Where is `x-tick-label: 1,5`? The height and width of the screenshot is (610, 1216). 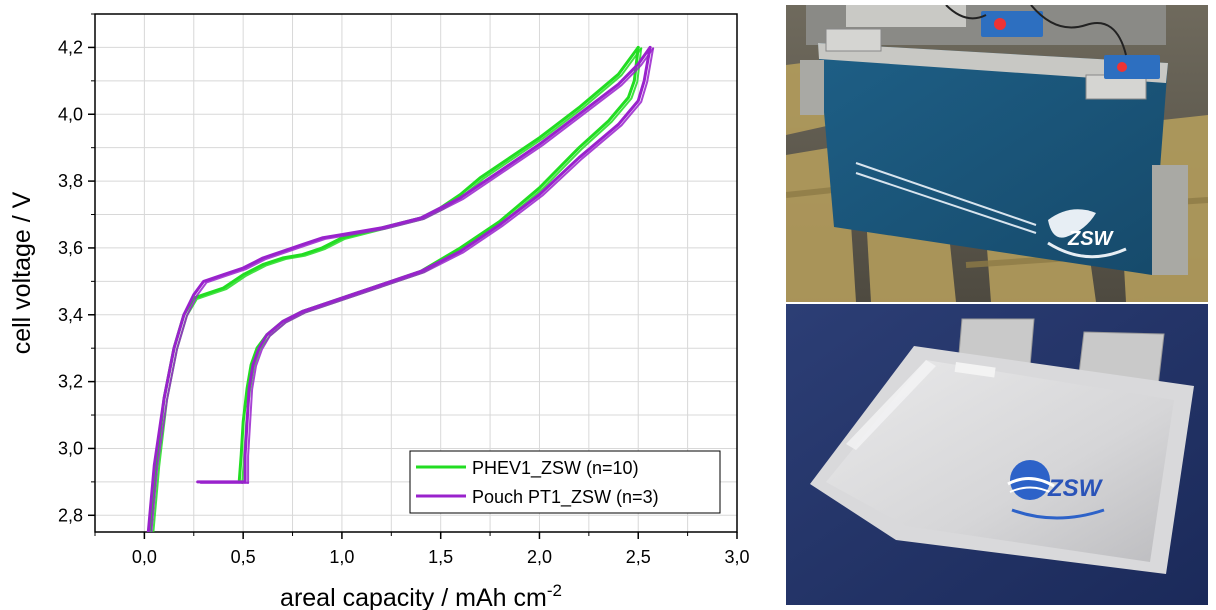
x-tick-label: 1,5 is located at coordinates (440, 557).